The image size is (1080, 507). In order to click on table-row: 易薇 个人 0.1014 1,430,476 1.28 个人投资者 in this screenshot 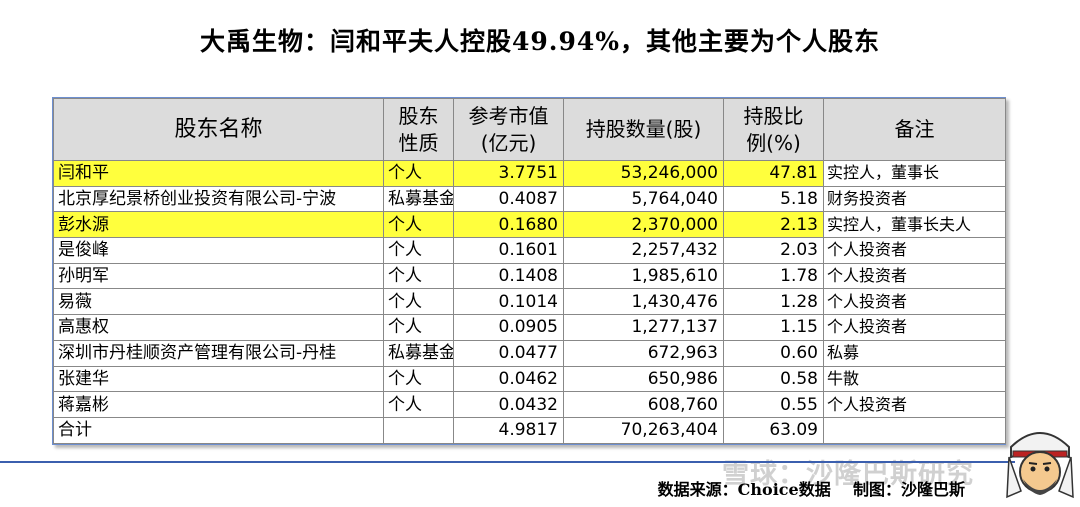, I will do `click(529, 302)`.